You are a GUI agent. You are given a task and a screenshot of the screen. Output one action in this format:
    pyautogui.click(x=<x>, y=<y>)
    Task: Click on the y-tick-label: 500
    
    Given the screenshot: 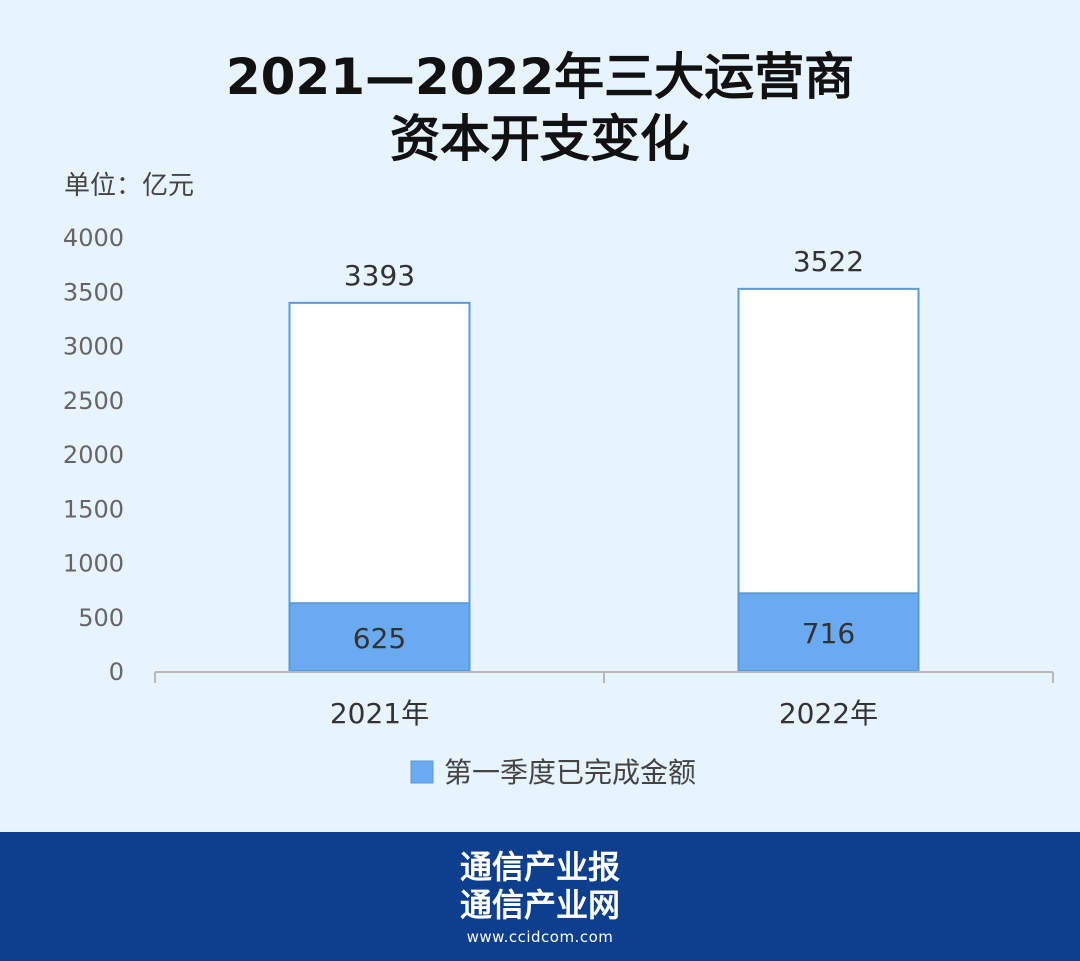 What is the action you would take?
    pyautogui.click(x=101, y=618)
    